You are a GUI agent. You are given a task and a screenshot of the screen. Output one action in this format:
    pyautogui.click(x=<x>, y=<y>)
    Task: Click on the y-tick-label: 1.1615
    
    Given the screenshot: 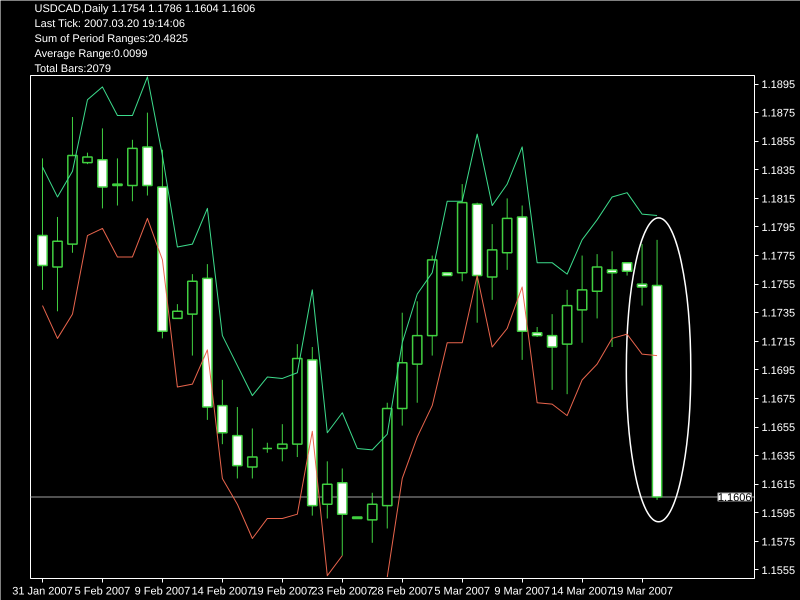 What is the action you would take?
    pyautogui.click(x=779, y=485)
    